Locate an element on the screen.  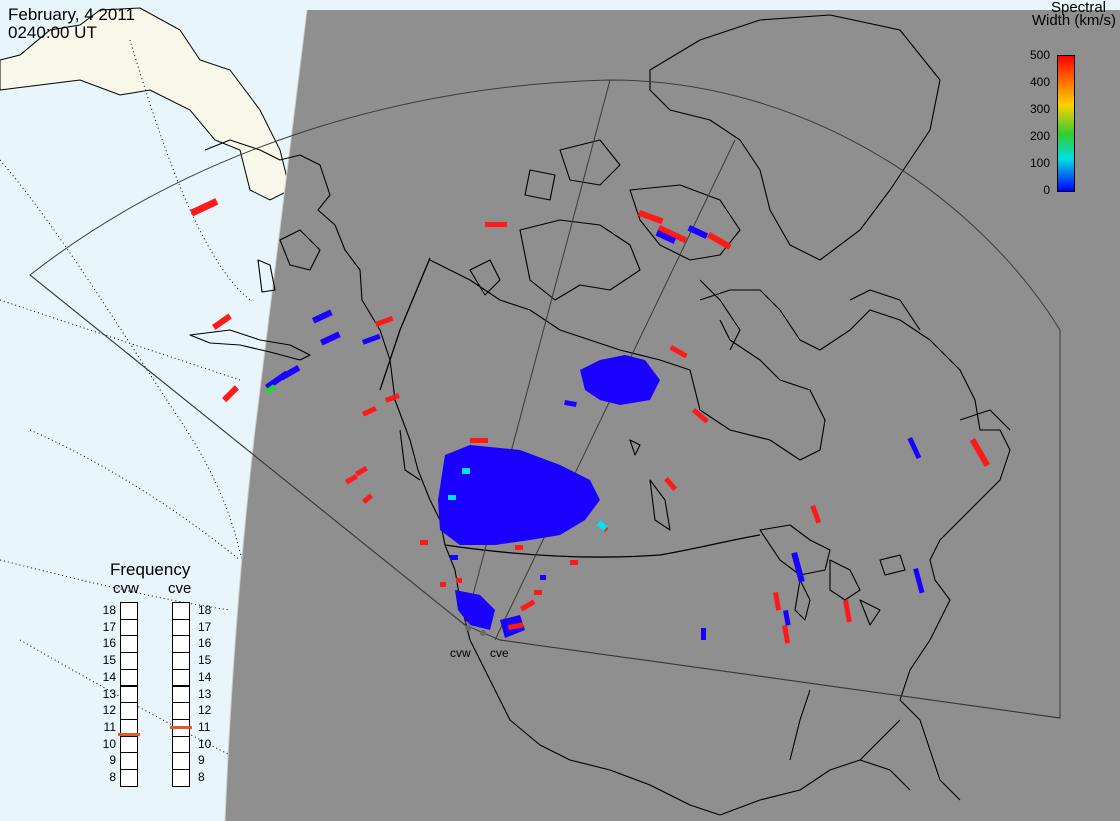
boundaries is located at coordinates (570, 407).